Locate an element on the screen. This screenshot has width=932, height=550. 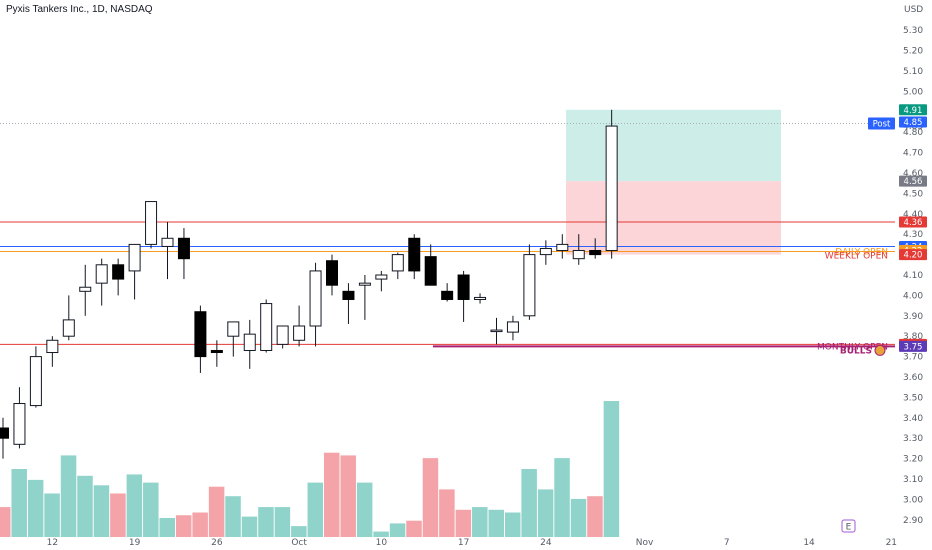
y-tick-label: 4.60 is located at coordinates (913, 174).